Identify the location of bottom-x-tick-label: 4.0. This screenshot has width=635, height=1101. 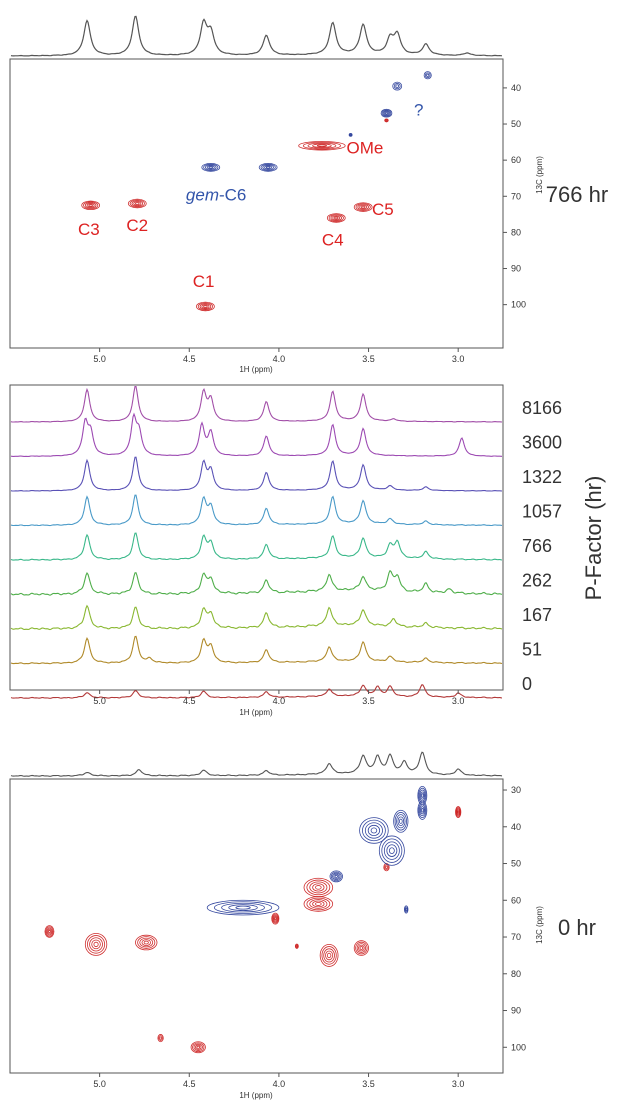
(279, 1084).